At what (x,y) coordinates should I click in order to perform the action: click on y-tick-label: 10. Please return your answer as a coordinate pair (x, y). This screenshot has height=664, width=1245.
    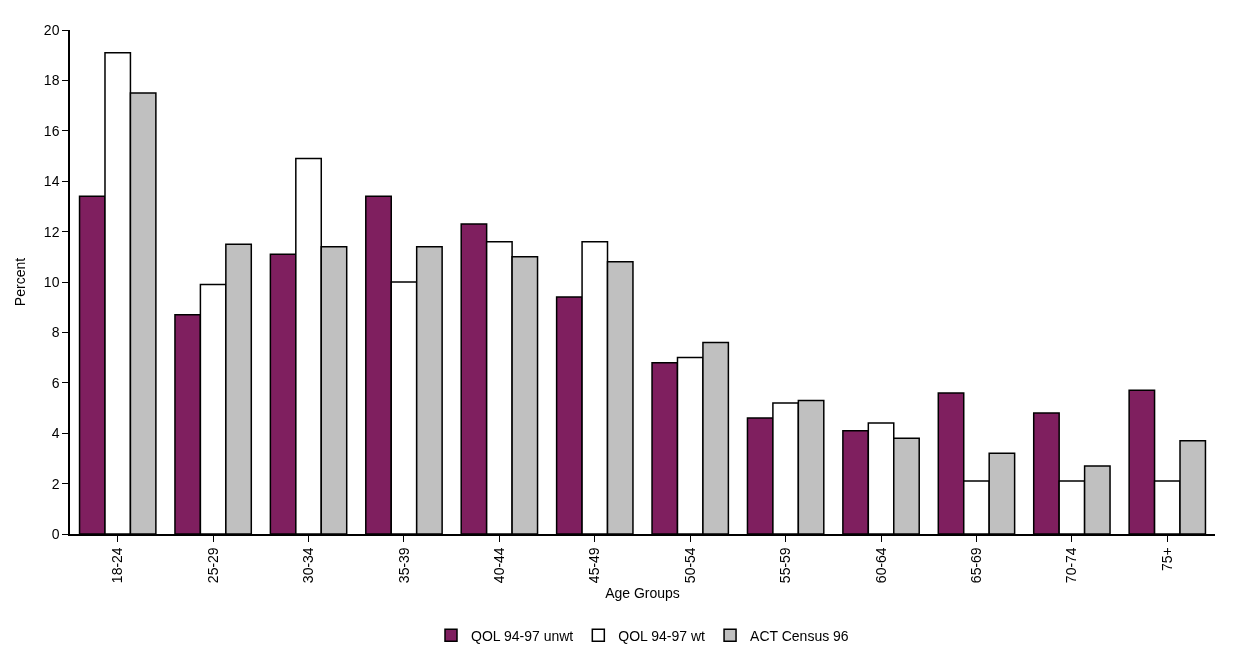
    Looking at the image, I should click on (51, 281).